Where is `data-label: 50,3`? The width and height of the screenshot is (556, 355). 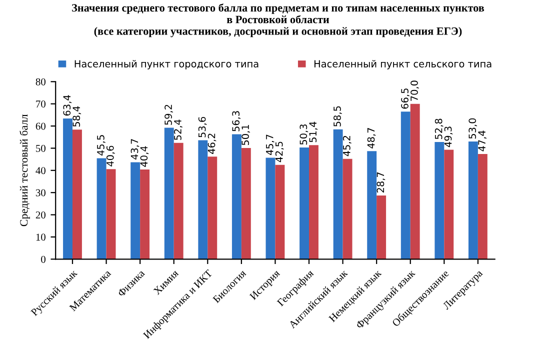
data-label: 50,3 is located at coordinates (304, 134).